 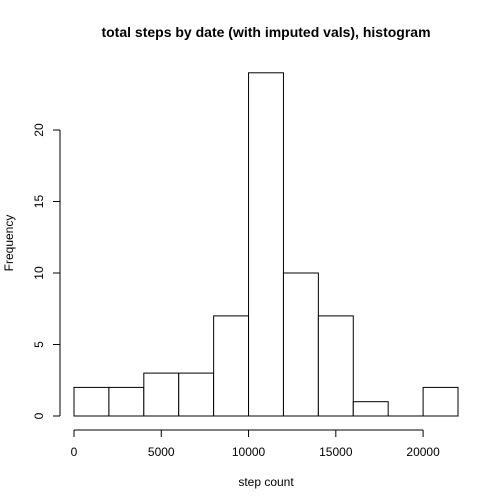 What do you see at coordinates (255, 444) in the screenshot?
I see `x-axis: 0 5000 10000 15000 20000` at bounding box center [255, 444].